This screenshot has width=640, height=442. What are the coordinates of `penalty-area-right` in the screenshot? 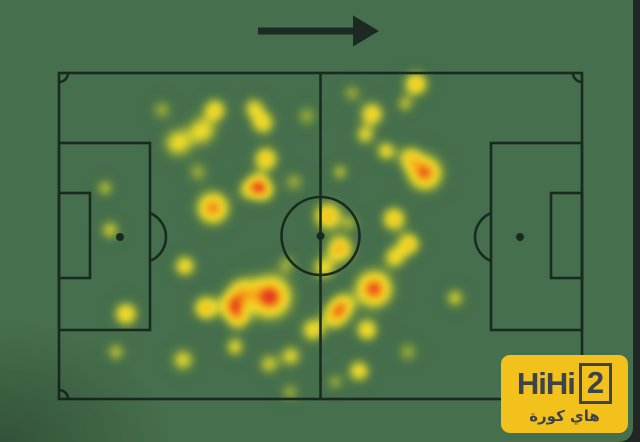 It's located at (536, 236).